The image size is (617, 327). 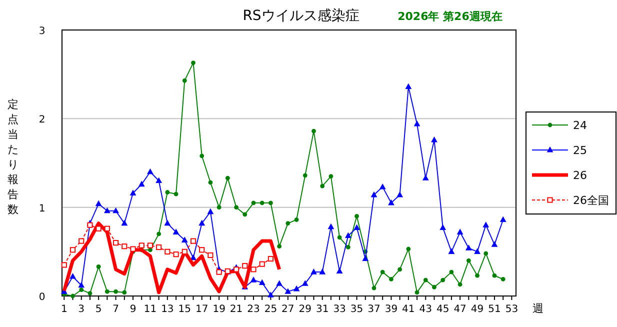 What do you see at coordinates (42, 297) in the screenshot?
I see `y-tick-label: 0` at bounding box center [42, 297].